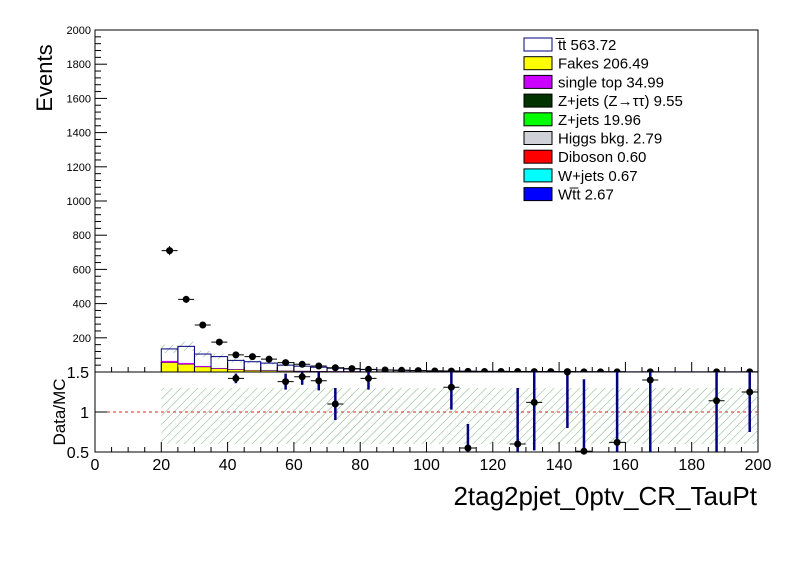 The height and width of the screenshot is (574, 798). I want to click on x-tick-label: 180, so click(691, 465).